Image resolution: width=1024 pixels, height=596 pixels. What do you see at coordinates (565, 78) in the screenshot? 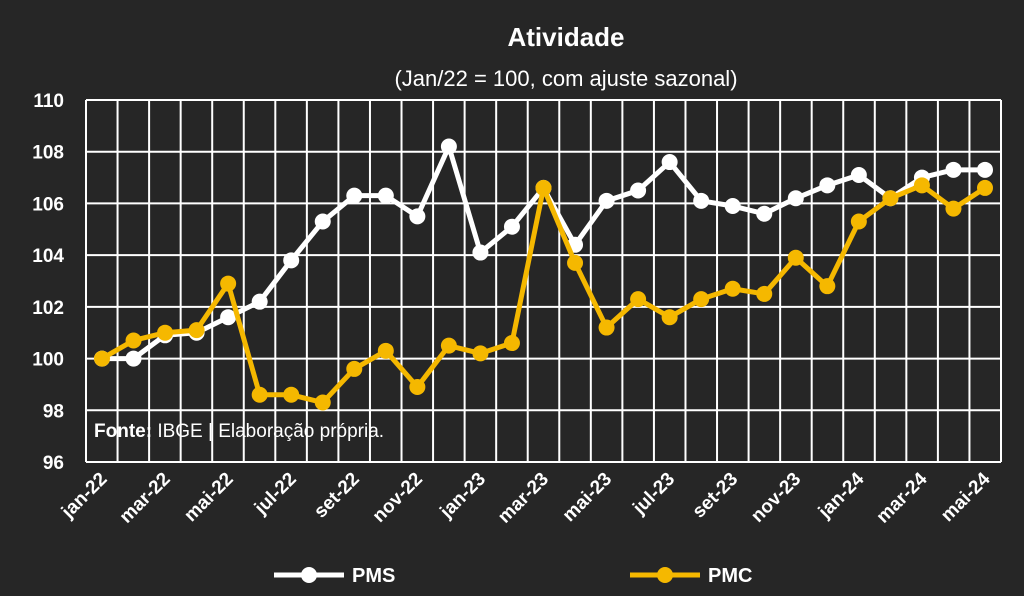
I see `chart-subtitle: (Jan/22 = 100, com ajuste sazonal)` at bounding box center [565, 78].